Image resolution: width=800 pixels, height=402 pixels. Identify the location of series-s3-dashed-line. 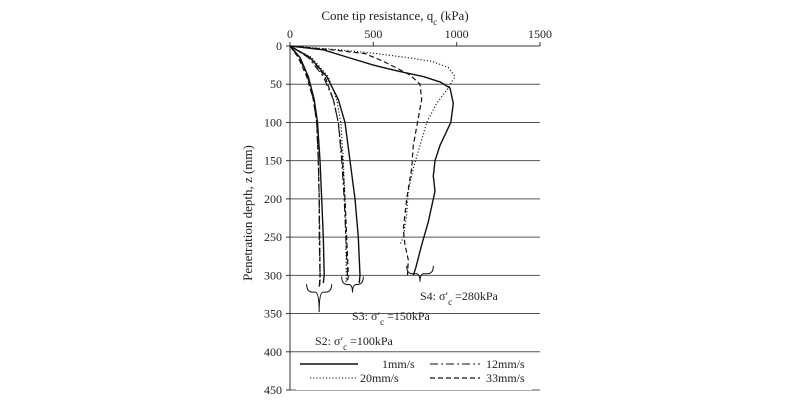
(319, 164).